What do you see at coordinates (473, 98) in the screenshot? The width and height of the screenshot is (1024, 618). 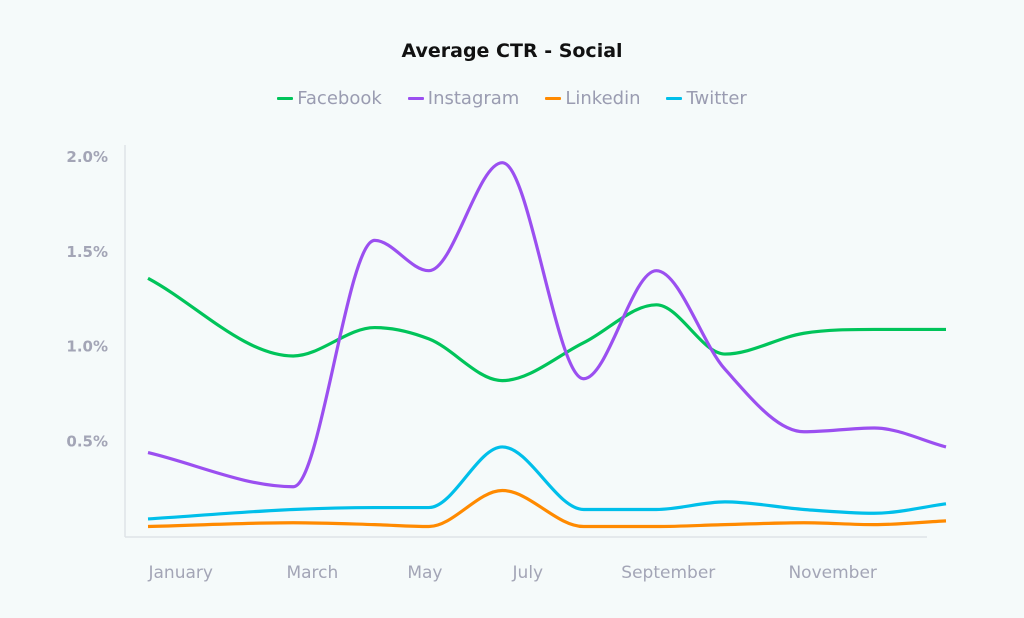 I see `legend-label: Instagram` at bounding box center [473, 98].